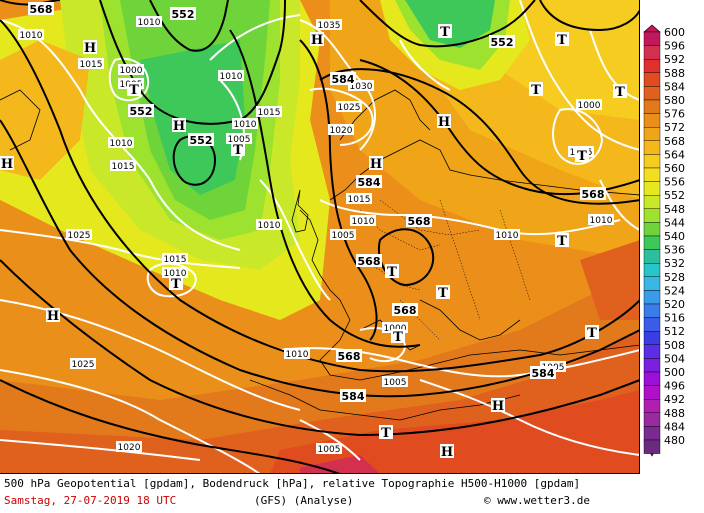 This screenshot has height=513, width=704. I want to click on legend-value: 496, so click(674, 386).